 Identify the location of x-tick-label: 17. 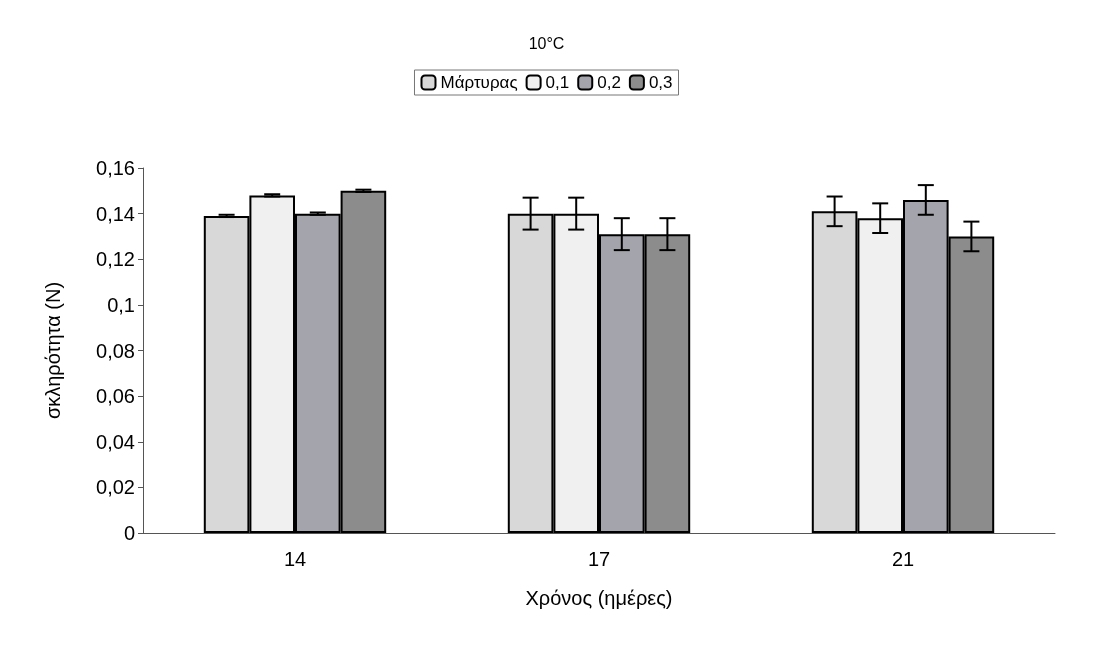
(599, 559).